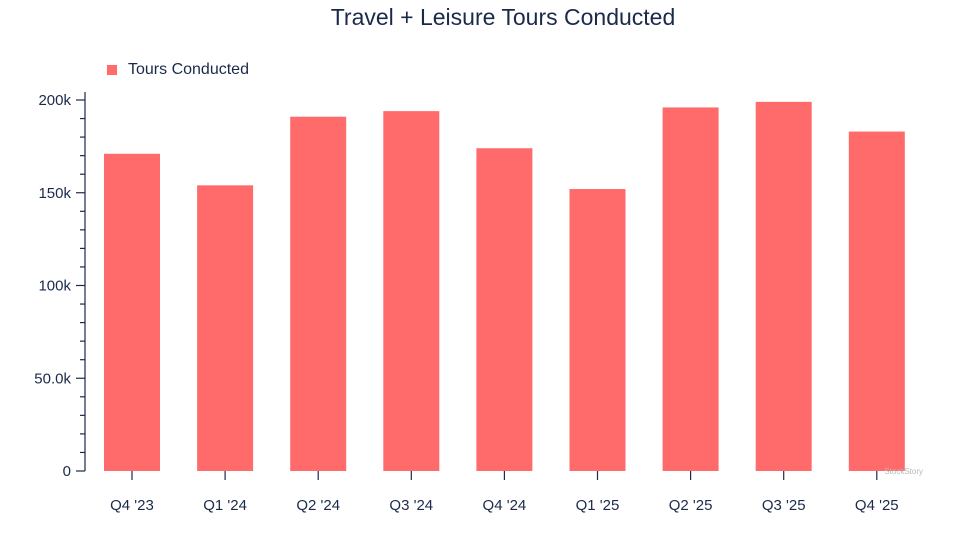 Image resolution: width=960 pixels, height=540 pixels. What do you see at coordinates (691, 505) in the screenshot?
I see `x-tick-label: Q2 '25` at bounding box center [691, 505].